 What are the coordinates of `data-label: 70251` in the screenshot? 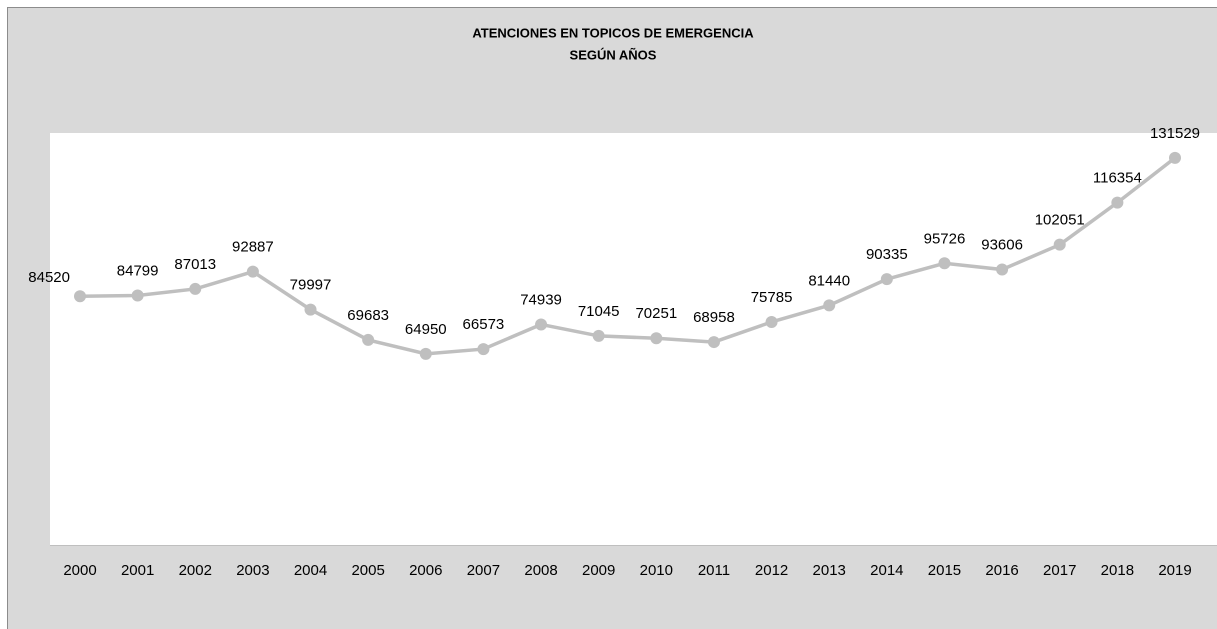 It's located at (656, 313).